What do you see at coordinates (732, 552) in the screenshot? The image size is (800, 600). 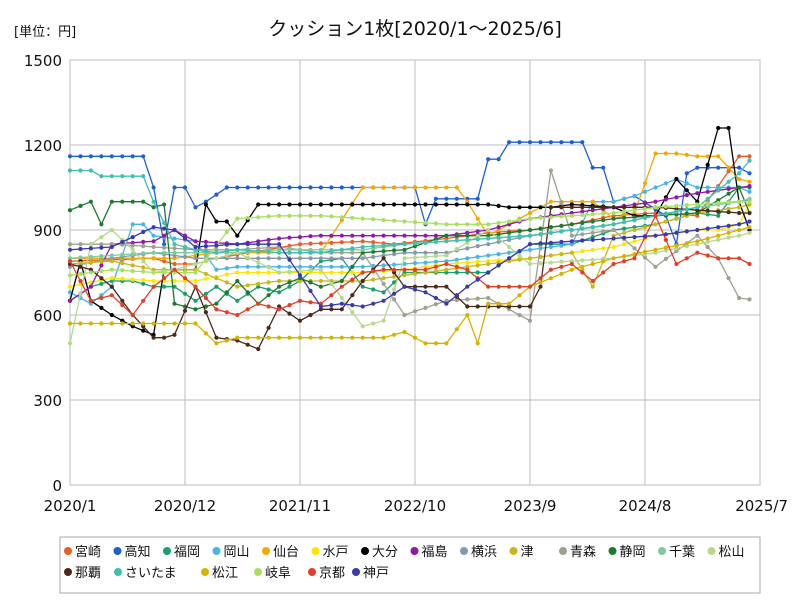 I see `legend-label: 松山` at bounding box center [732, 552].